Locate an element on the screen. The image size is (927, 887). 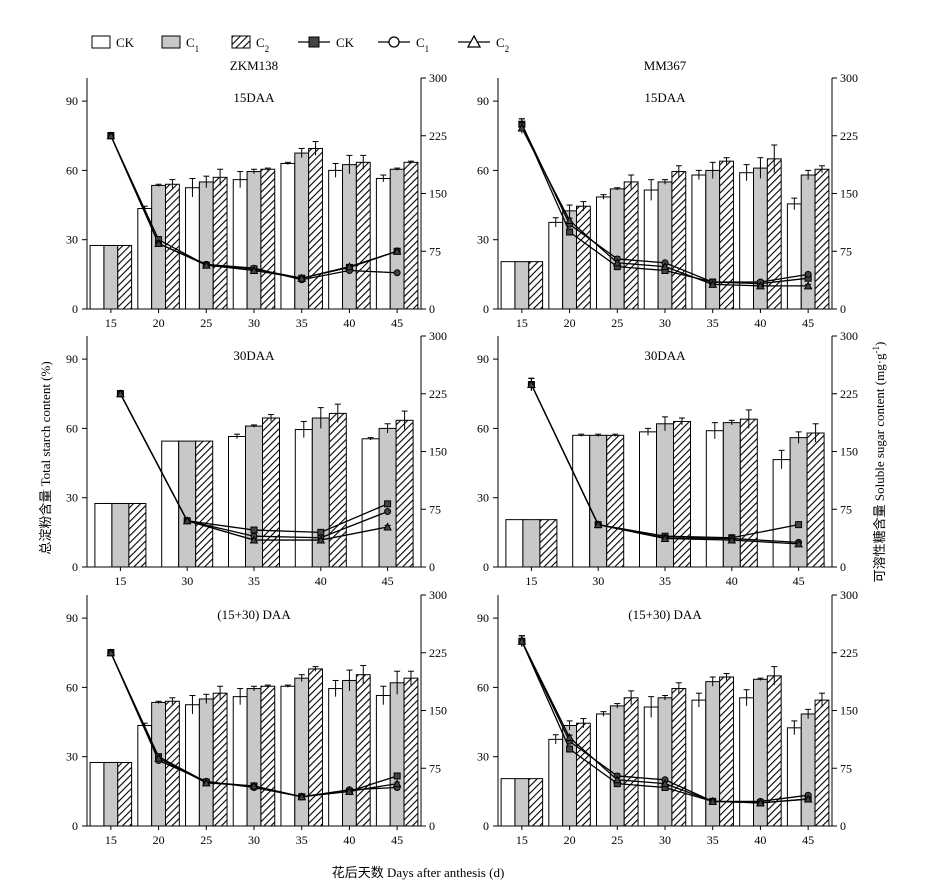
x-tick-label: 25 is located at coordinates (617, 323).